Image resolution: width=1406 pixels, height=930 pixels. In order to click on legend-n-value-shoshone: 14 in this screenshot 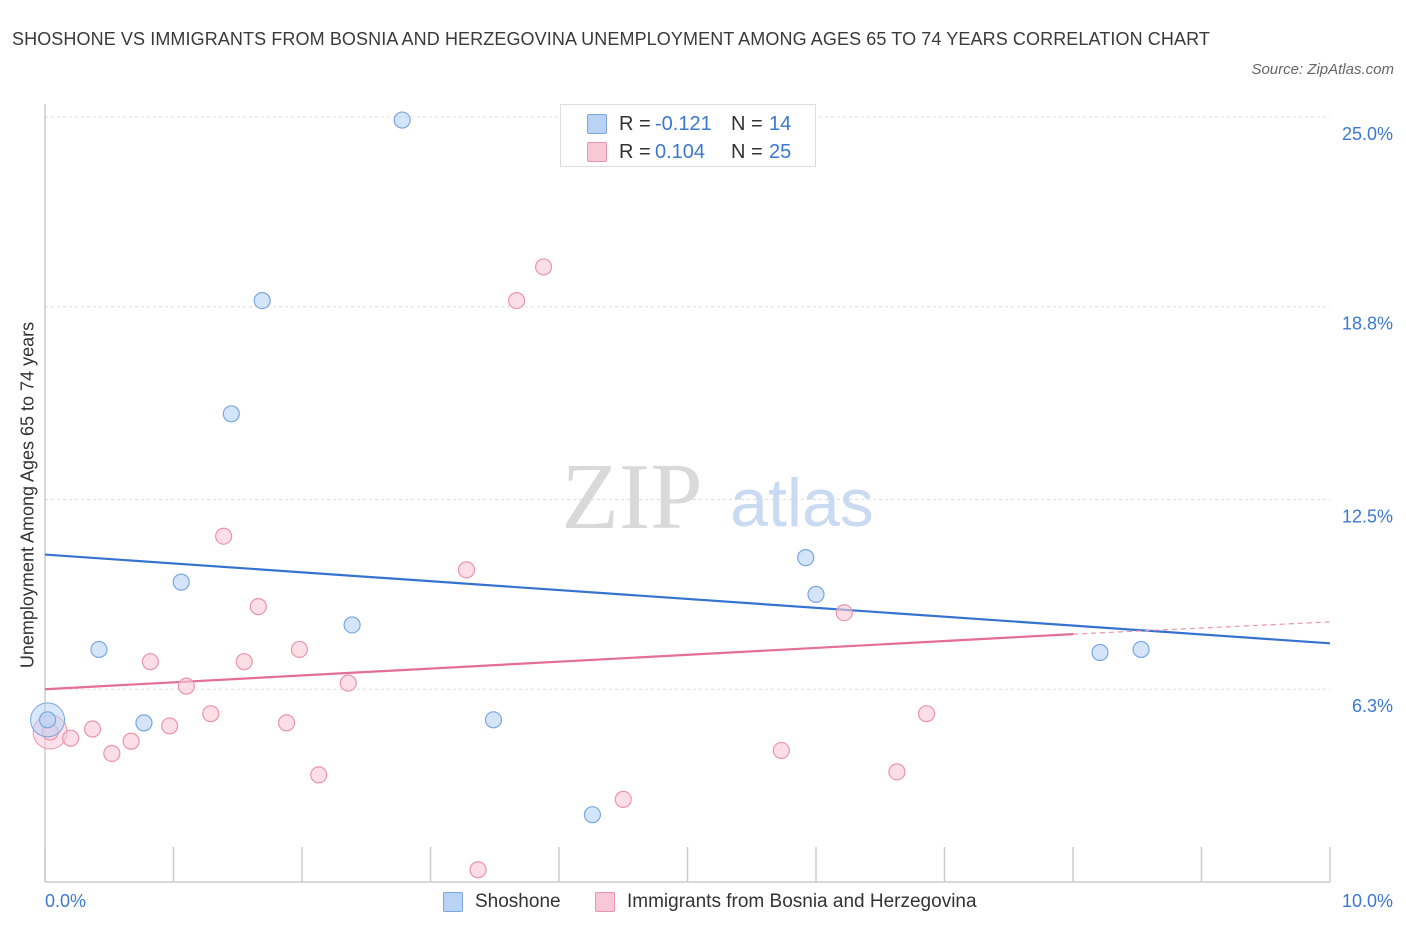, I will do `click(780, 124)`.